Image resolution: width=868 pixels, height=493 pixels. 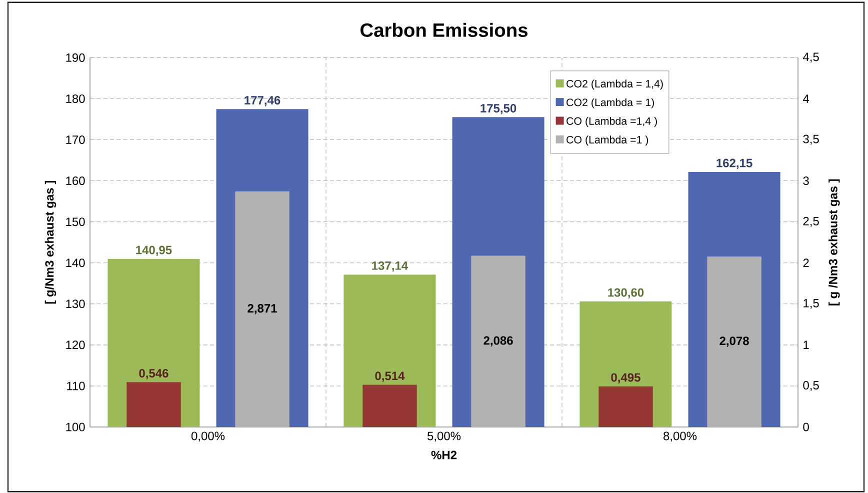 I want to click on y-tick-label: 180, so click(x=75, y=98).